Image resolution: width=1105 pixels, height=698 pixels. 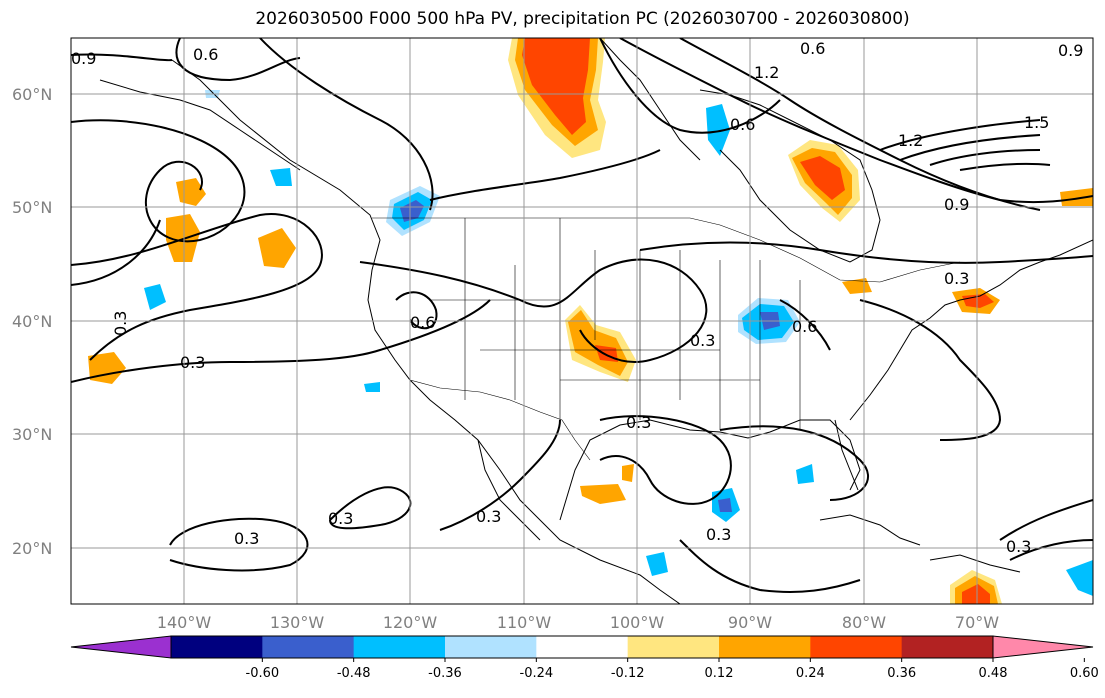 I want to click on border-us-canada, so click(x=666, y=250).